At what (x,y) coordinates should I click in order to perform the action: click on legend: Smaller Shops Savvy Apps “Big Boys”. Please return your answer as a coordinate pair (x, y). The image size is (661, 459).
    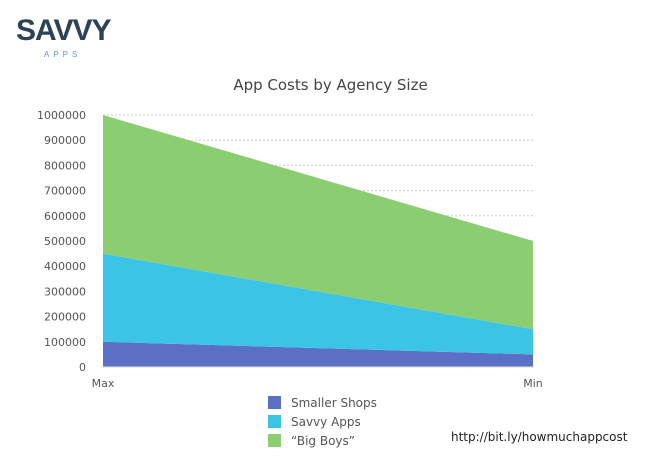
    Looking at the image, I should click on (322, 421).